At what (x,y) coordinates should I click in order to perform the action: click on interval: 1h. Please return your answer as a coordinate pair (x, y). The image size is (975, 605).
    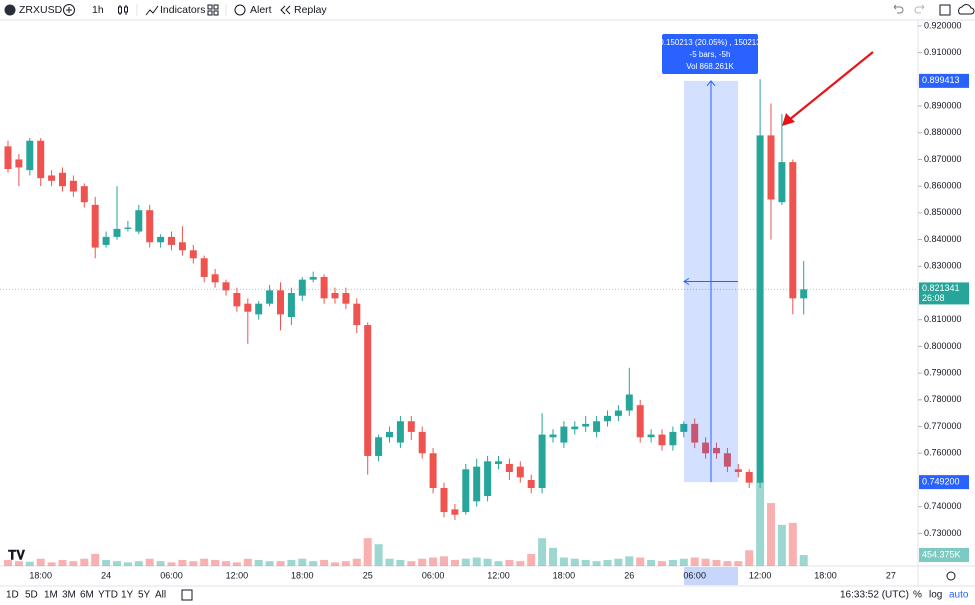
    Looking at the image, I should click on (98, 10).